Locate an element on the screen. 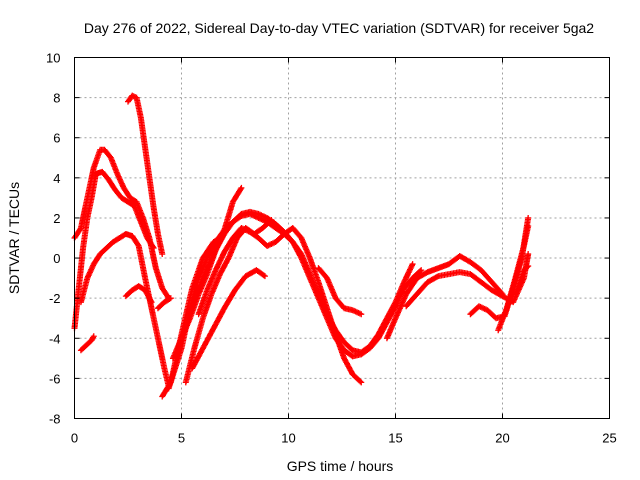  x-tick-label: 25 is located at coordinates (609, 438).